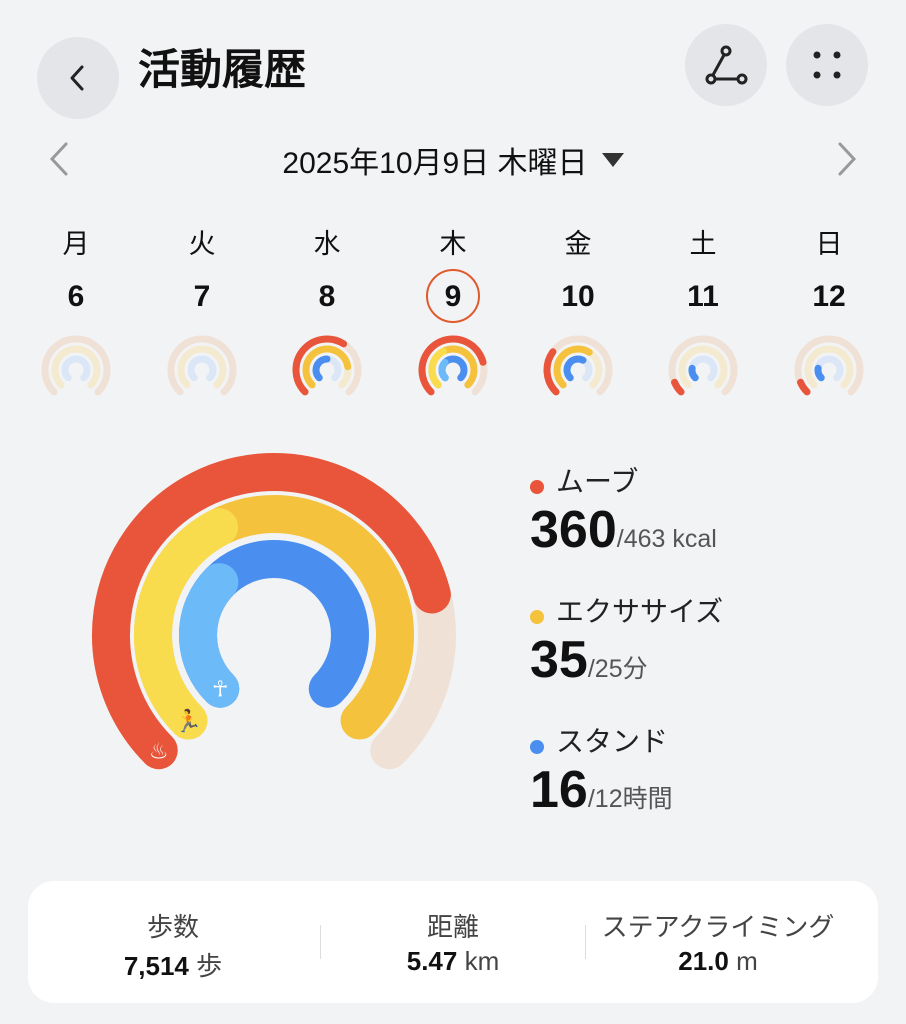 Image resolution: width=906 pixels, height=1024 pixels. I want to click on mini-ring-11-stand-track, so click(703, 368).